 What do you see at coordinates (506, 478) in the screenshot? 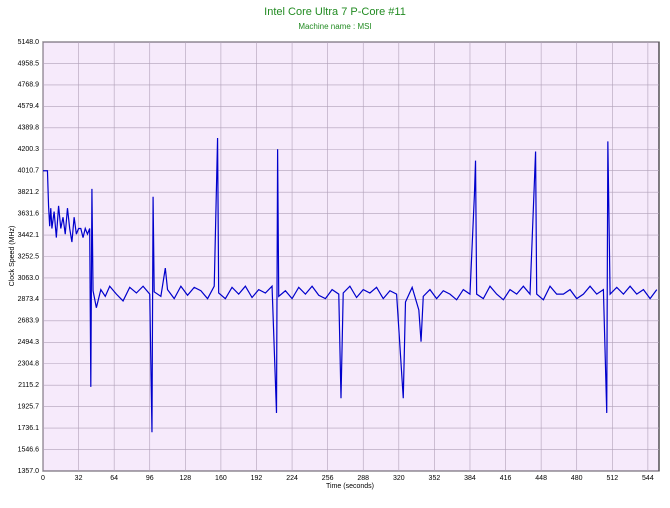
I see `x-tick-label: 416` at bounding box center [506, 478].